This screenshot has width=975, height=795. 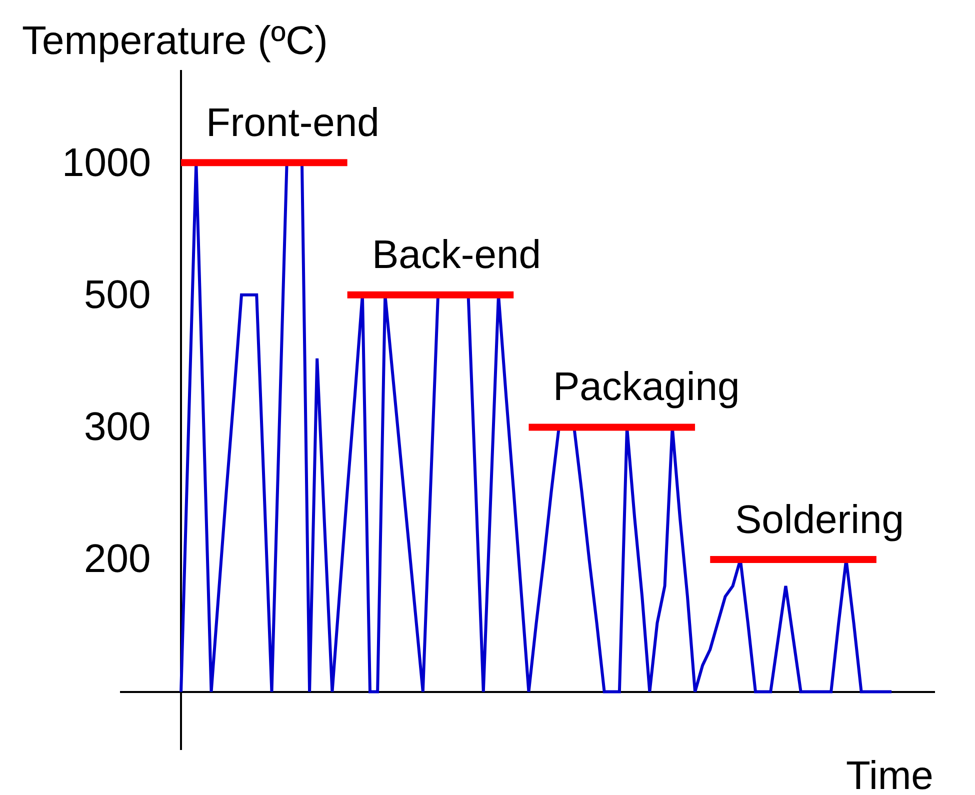 I want to click on series-label: Front-end, so click(x=293, y=123).